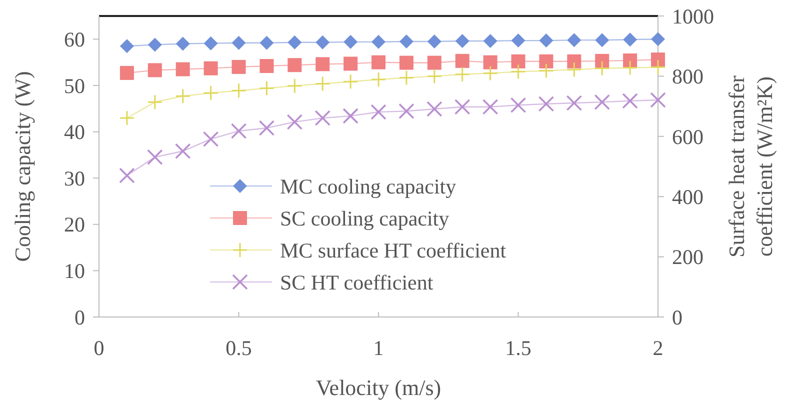 Image resolution: width=804 pixels, height=413 pixels. Describe the element at coordinates (74, 271) in the screenshot. I see `y-tick-label: 10` at that location.